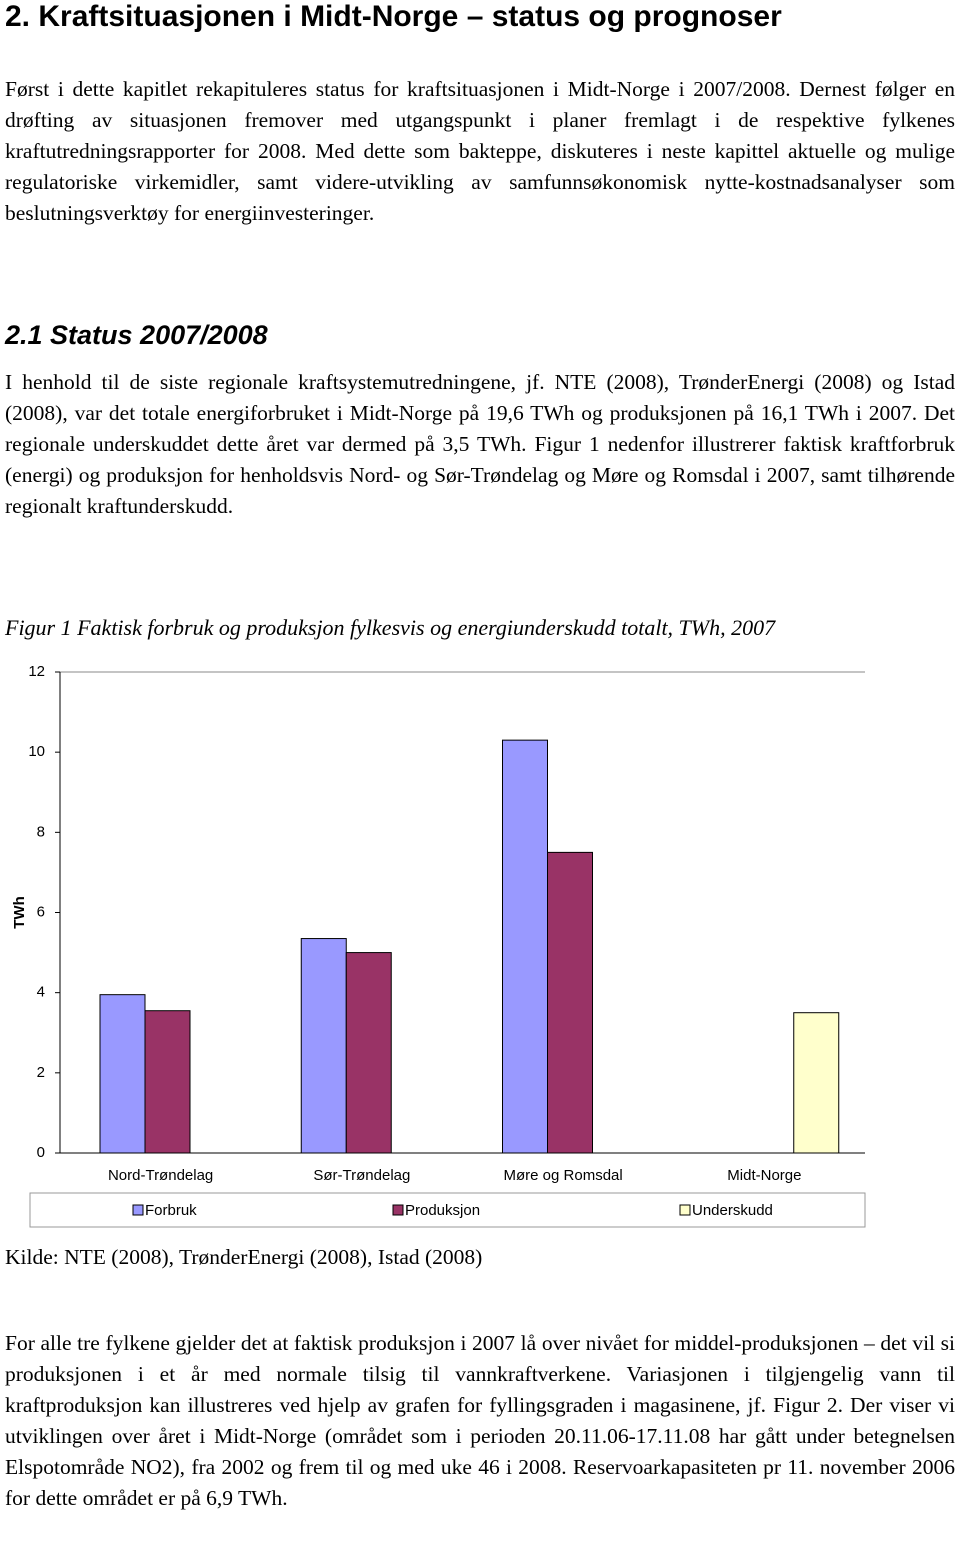 The image size is (960, 1545). Describe the element at coordinates (41, 1152) in the screenshot. I see `y-tick-label: 0` at that location.